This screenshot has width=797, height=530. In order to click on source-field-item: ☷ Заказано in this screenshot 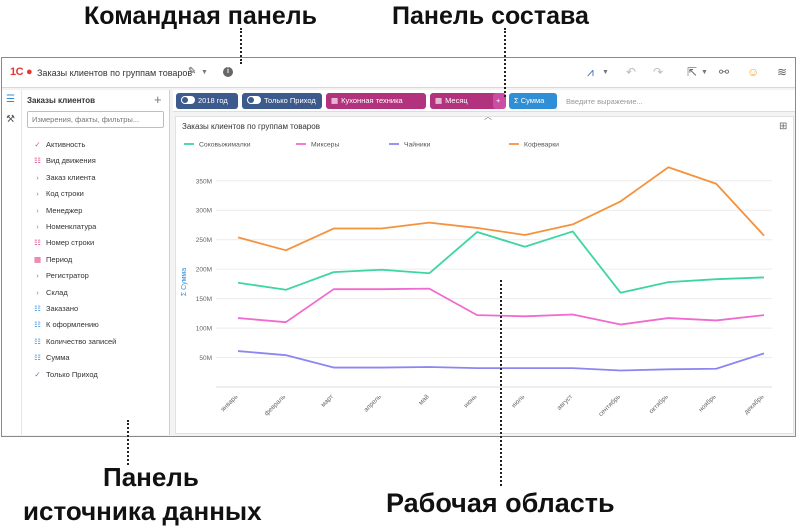, I will do `click(55, 311)`.